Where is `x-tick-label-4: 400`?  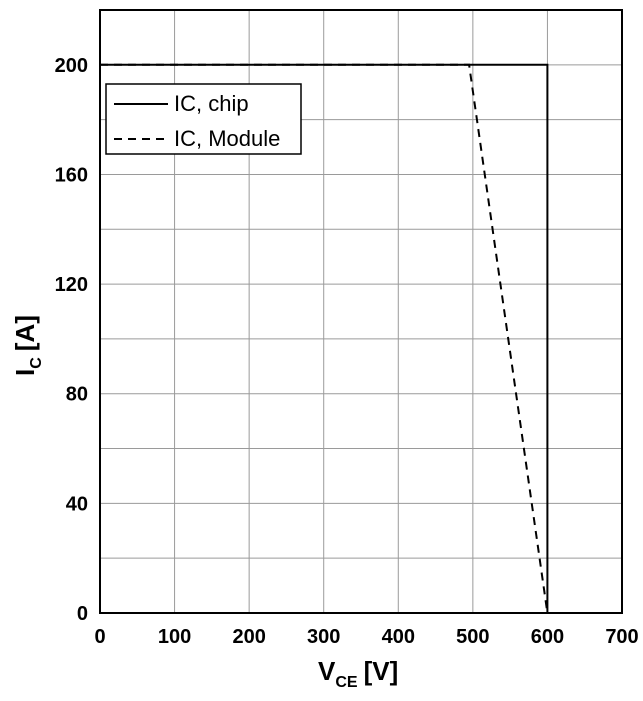
x-tick-label-4: 400 is located at coordinates (398, 637).